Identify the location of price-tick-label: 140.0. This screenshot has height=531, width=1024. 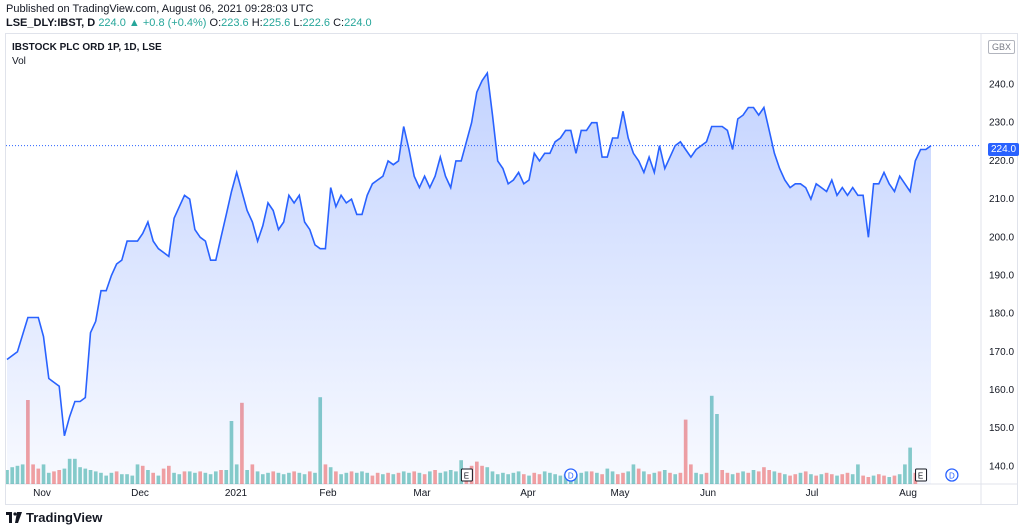
(1001, 466).